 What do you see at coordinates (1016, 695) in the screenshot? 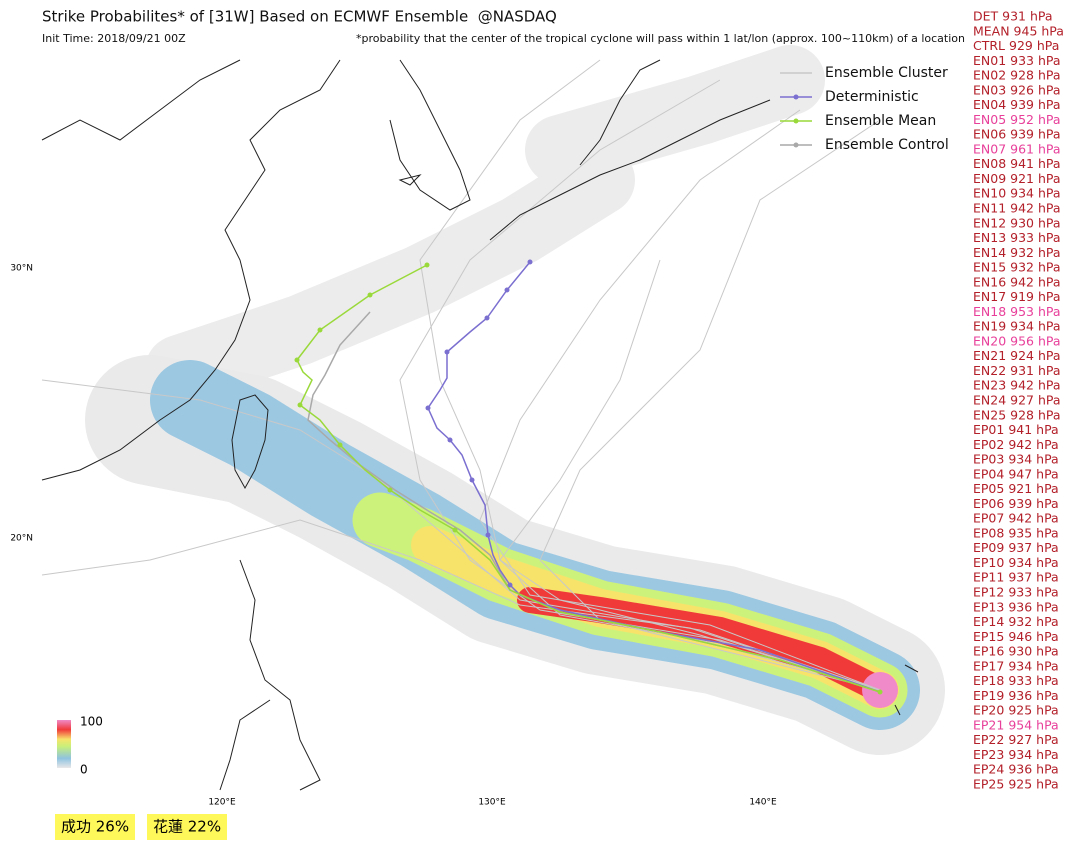
I see `member-pressure: EP19 936 hPa` at bounding box center [1016, 695].